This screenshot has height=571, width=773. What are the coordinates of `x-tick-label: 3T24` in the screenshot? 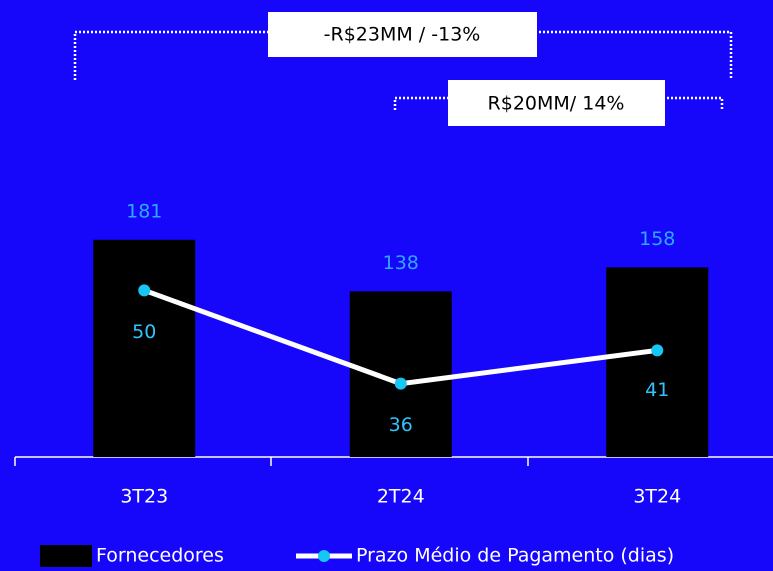 It's located at (657, 497).